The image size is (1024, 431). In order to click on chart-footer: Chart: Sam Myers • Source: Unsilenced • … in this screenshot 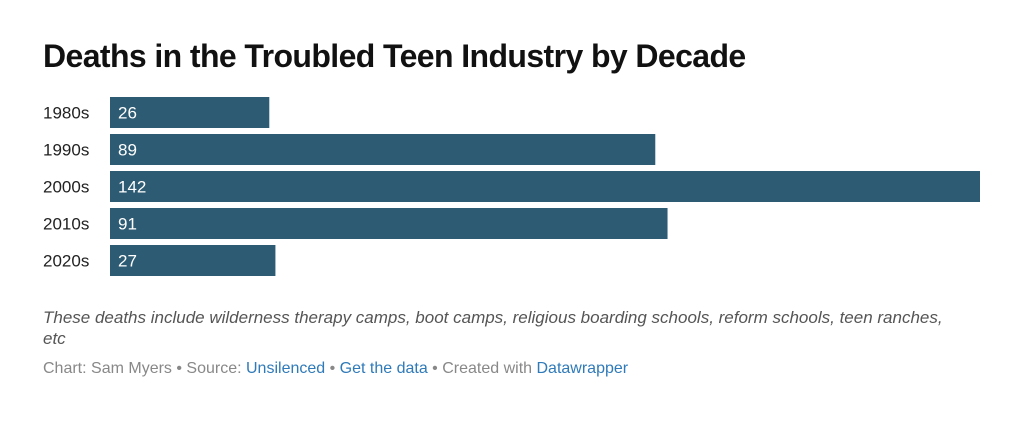, I will do `click(335, 369)`.